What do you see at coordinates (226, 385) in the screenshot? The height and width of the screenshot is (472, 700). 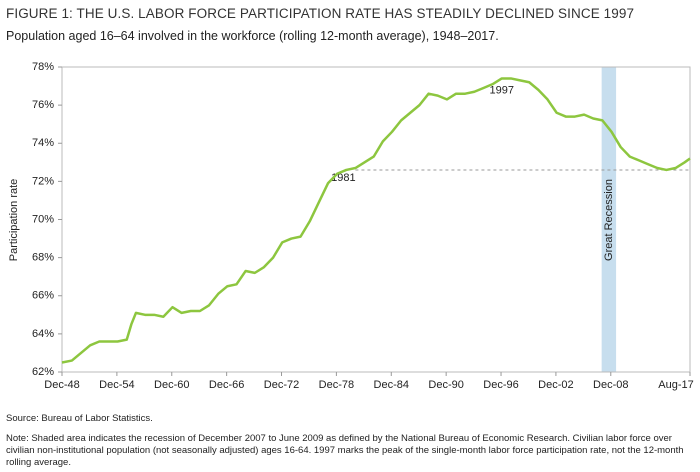 I see `x-tick-label: Dec-66` at bounding box center [226, 385].